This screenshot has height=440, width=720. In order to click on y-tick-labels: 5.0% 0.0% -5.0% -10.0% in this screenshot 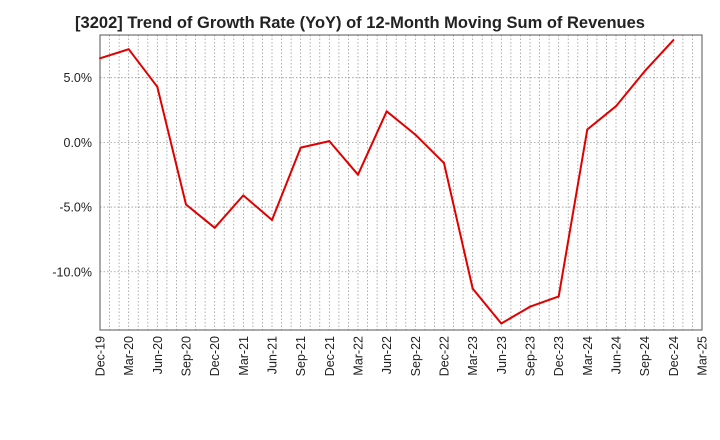, I will do `click(72, 175)`.